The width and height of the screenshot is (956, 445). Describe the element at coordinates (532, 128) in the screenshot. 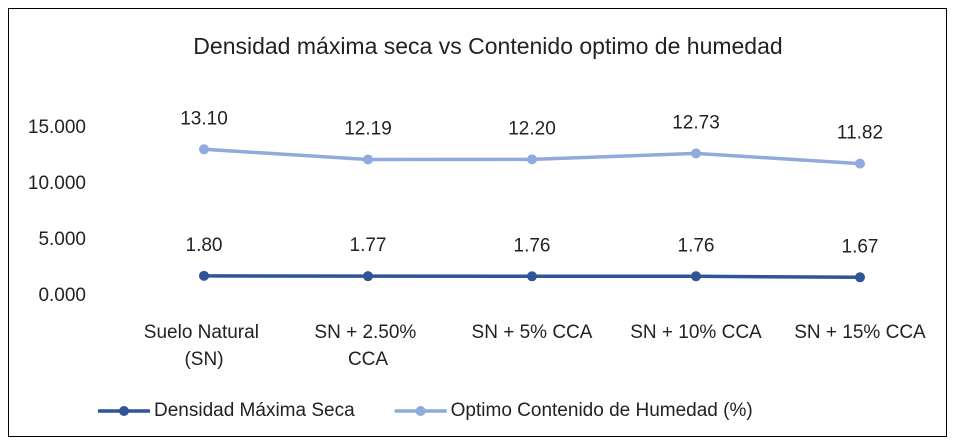

I see `data-label: 12.20` at that location.